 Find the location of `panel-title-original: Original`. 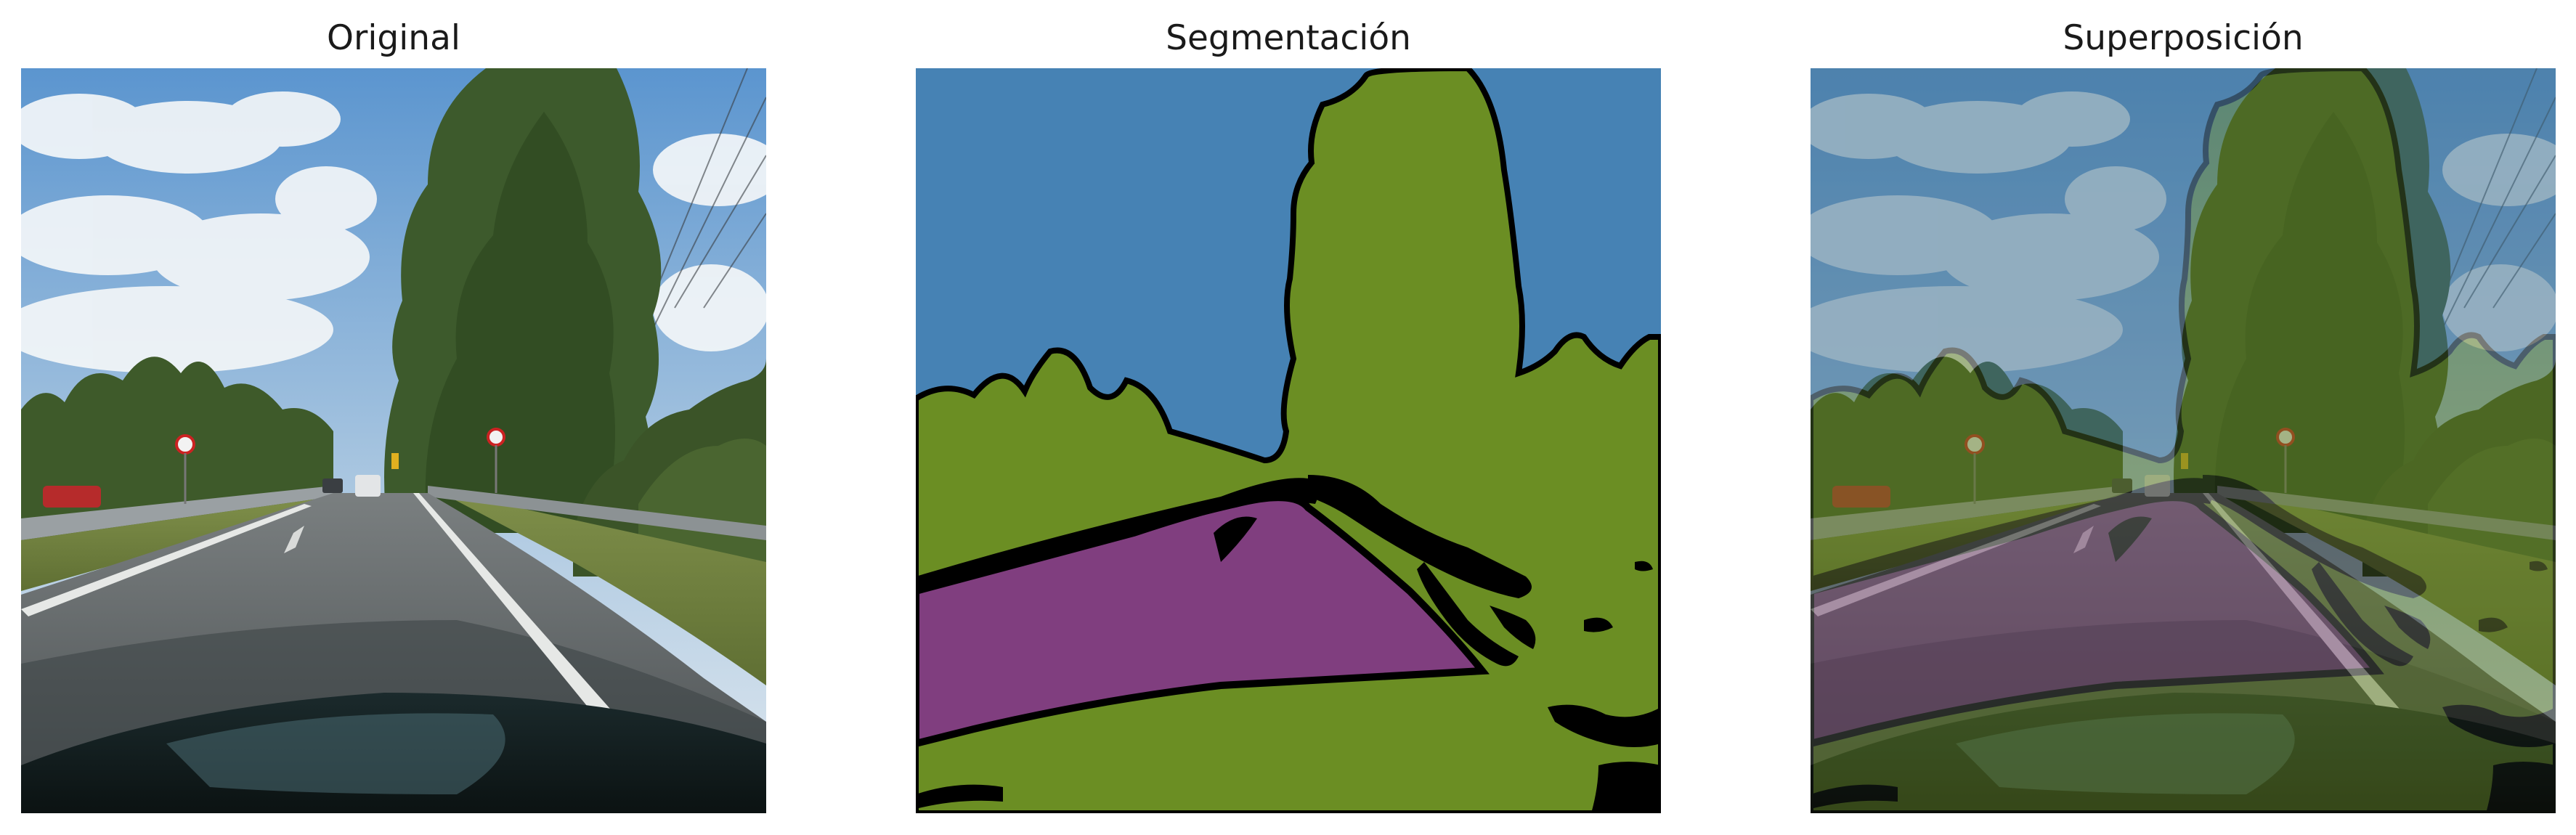

panel-title-original: Original is located at coordinates (393, 38).